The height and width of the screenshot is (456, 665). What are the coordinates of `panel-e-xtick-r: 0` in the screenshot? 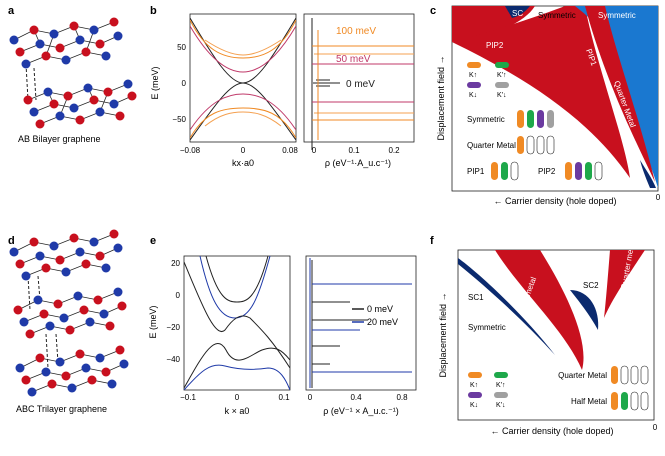 It's located at (310, 397).